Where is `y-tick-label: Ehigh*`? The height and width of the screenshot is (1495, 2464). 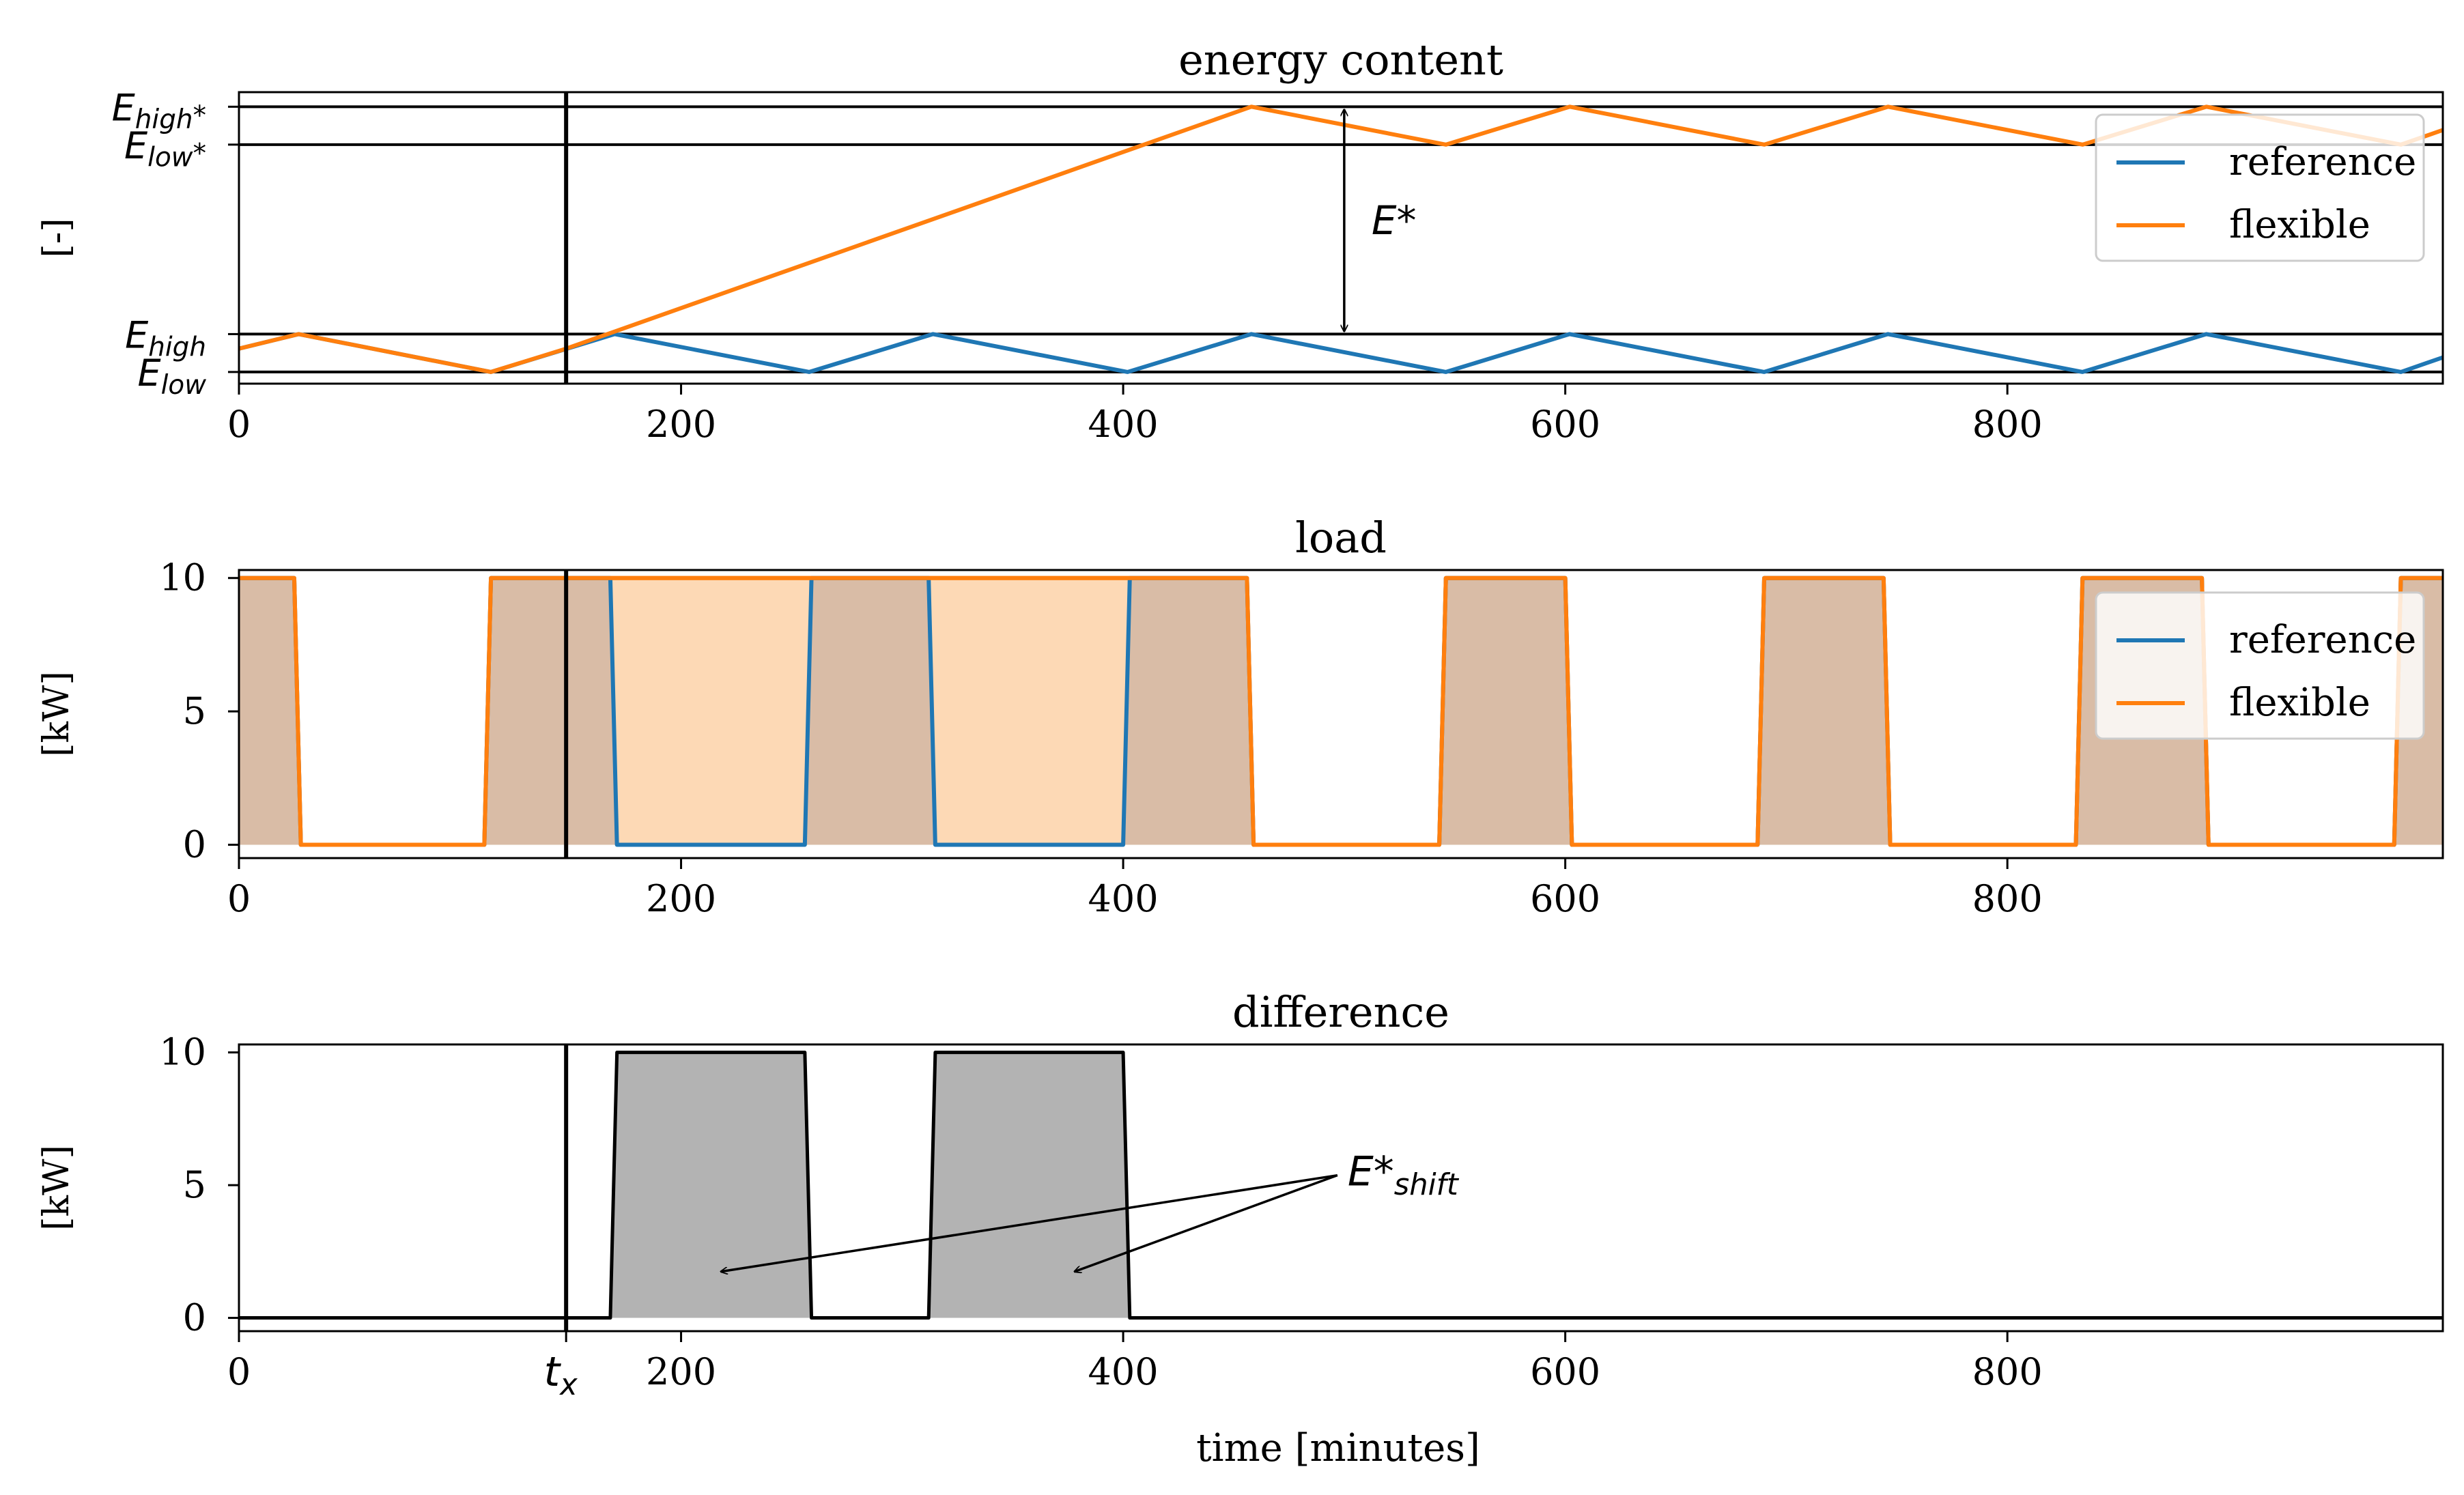 y-tick-label: Ehigh* is located at coordinates (159, 110).